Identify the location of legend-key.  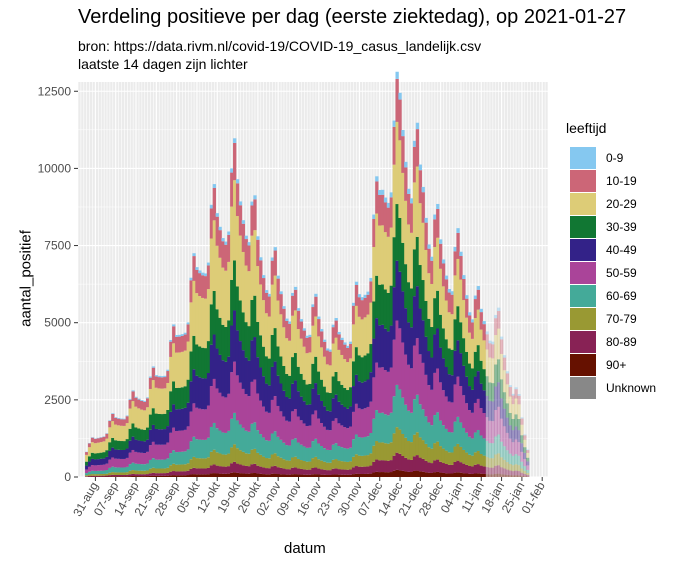
(583, 181).